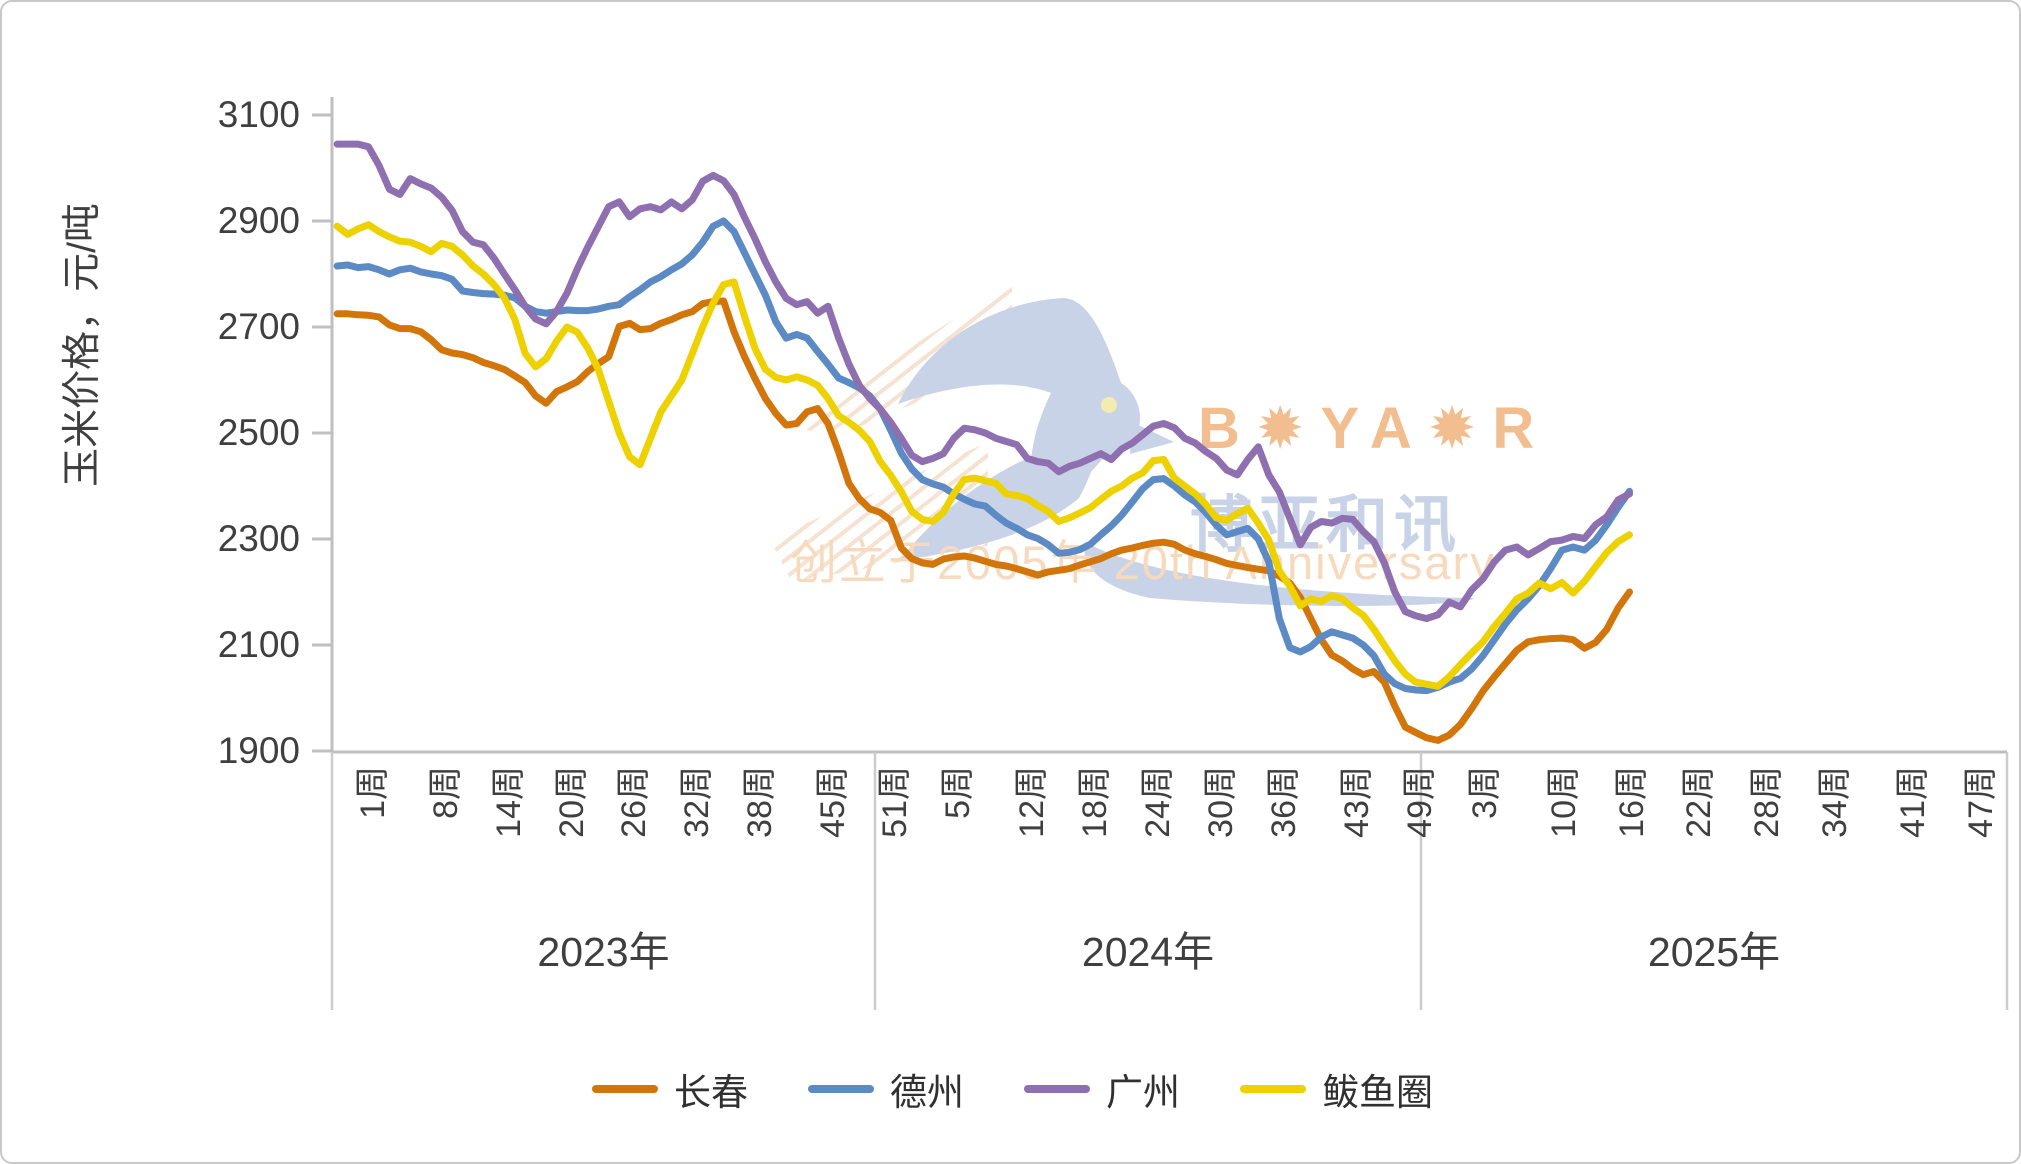 The height and width of the screenshot is (1164, 2021). Describe the element at coordinates (258, 114) in the screenshot. I see `y-tick-label: 3100` at that location.